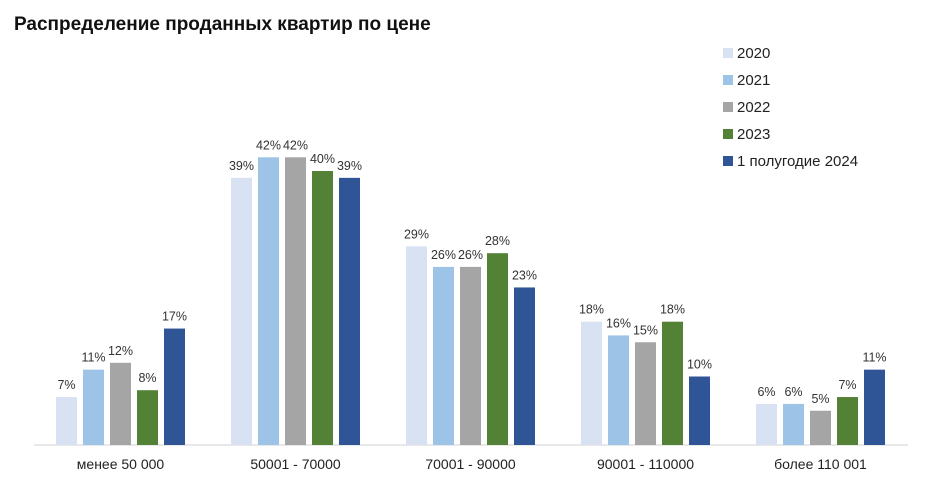  Describe the element at coordinates (618, 323) in the screenshot. I see `data-label: 16%` at that location.